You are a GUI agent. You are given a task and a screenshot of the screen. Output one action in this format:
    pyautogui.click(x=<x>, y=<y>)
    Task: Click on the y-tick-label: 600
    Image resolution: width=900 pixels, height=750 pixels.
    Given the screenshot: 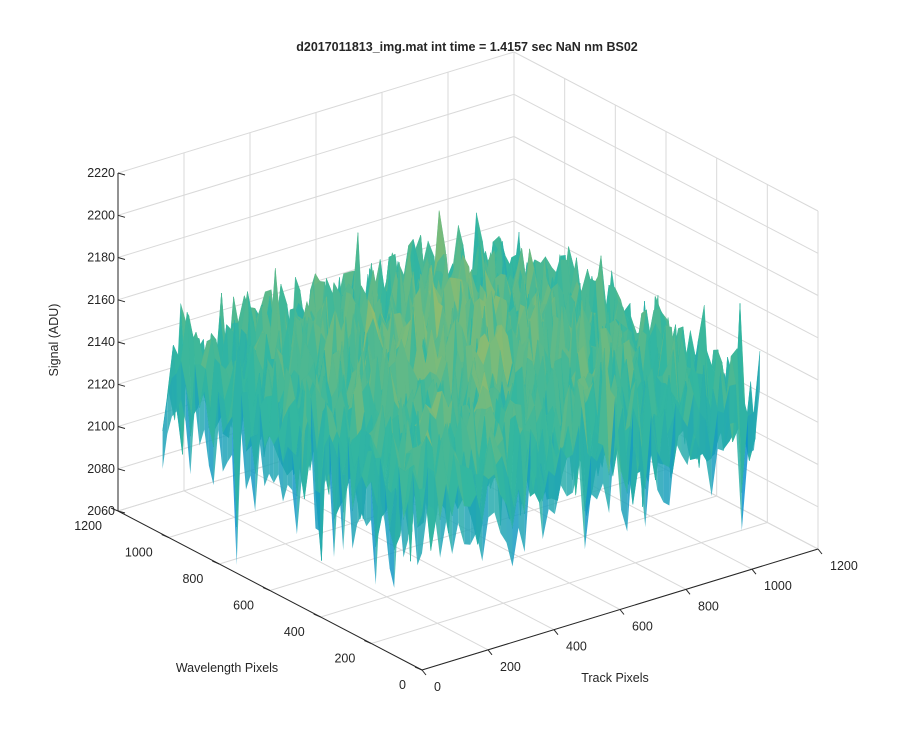 What is the action you would take?
    pyautogui.click(x=243, y=606)
    